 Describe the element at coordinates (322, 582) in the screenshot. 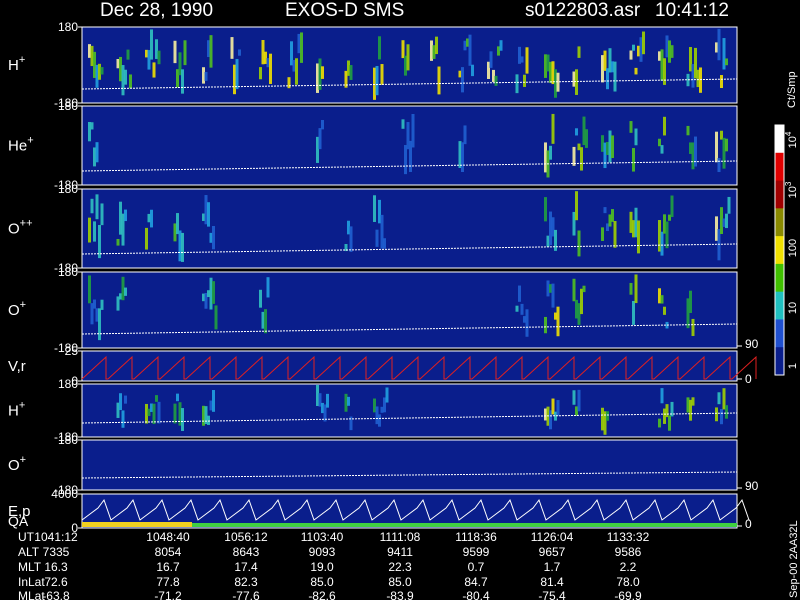

I see `cell: 85.0` at that location.